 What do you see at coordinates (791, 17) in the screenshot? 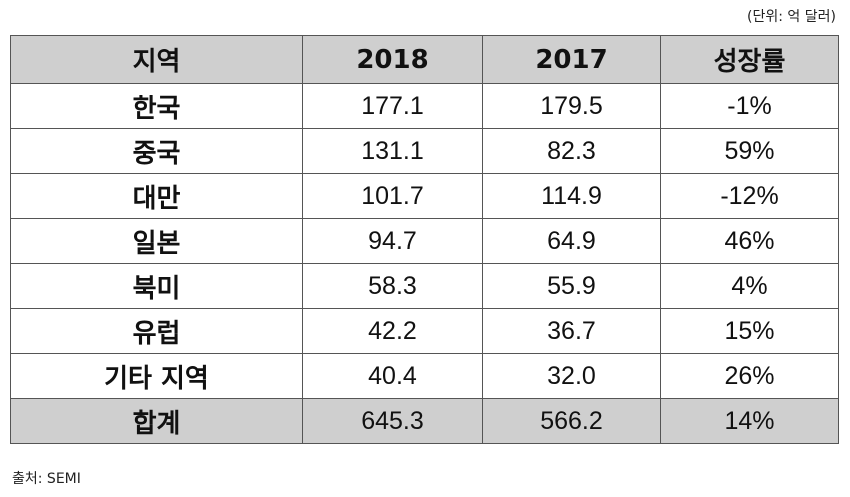
I see `unit-note: (단위: 억 달러)` at bounding box center [791, 17].